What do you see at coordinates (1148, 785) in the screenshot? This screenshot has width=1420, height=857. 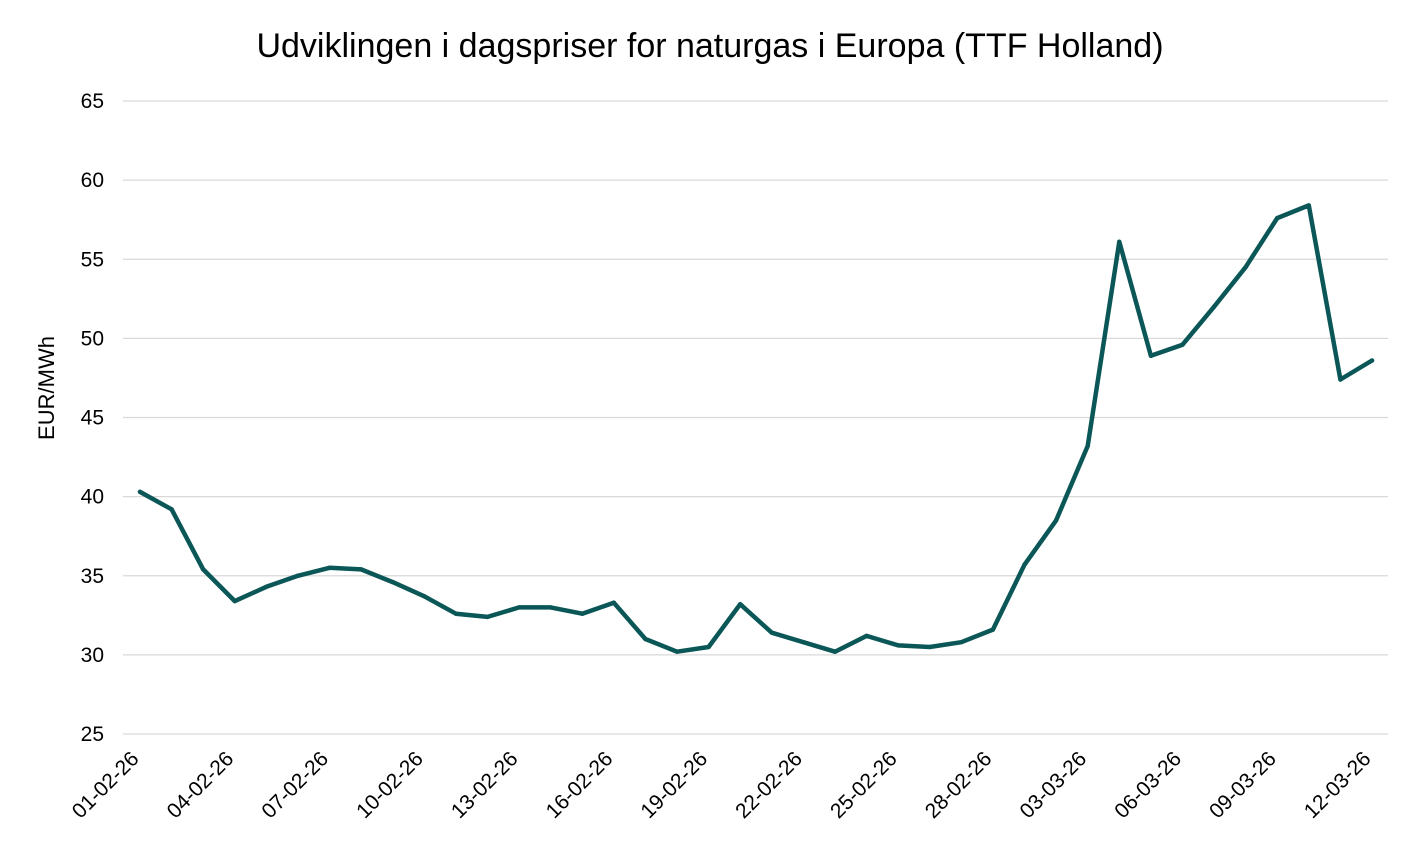 I see `x-tick-label: 06-03-26` at bounding box center [1148, 785].